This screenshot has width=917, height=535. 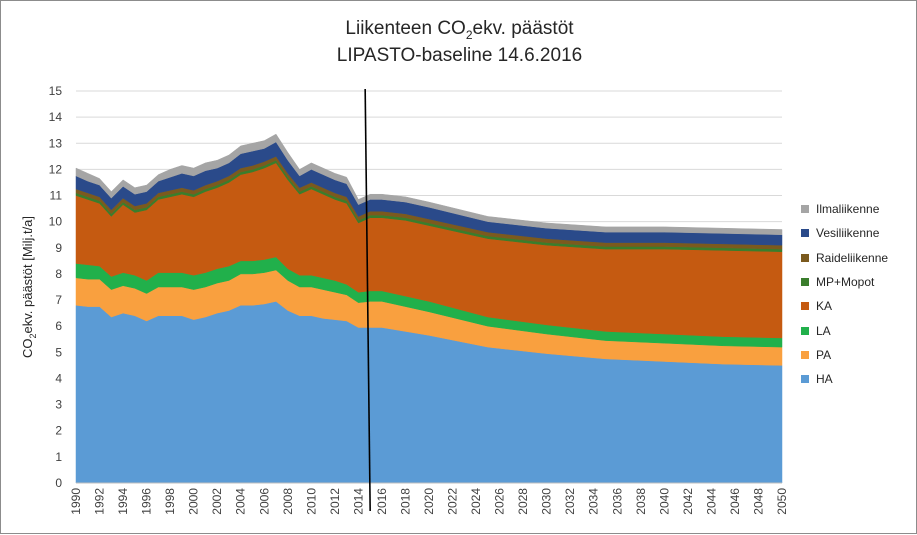 What do you see at coordinates (500, 501) in the screenshot?
I see `x-tick-label: 2026` at bounding box center [500, 501].